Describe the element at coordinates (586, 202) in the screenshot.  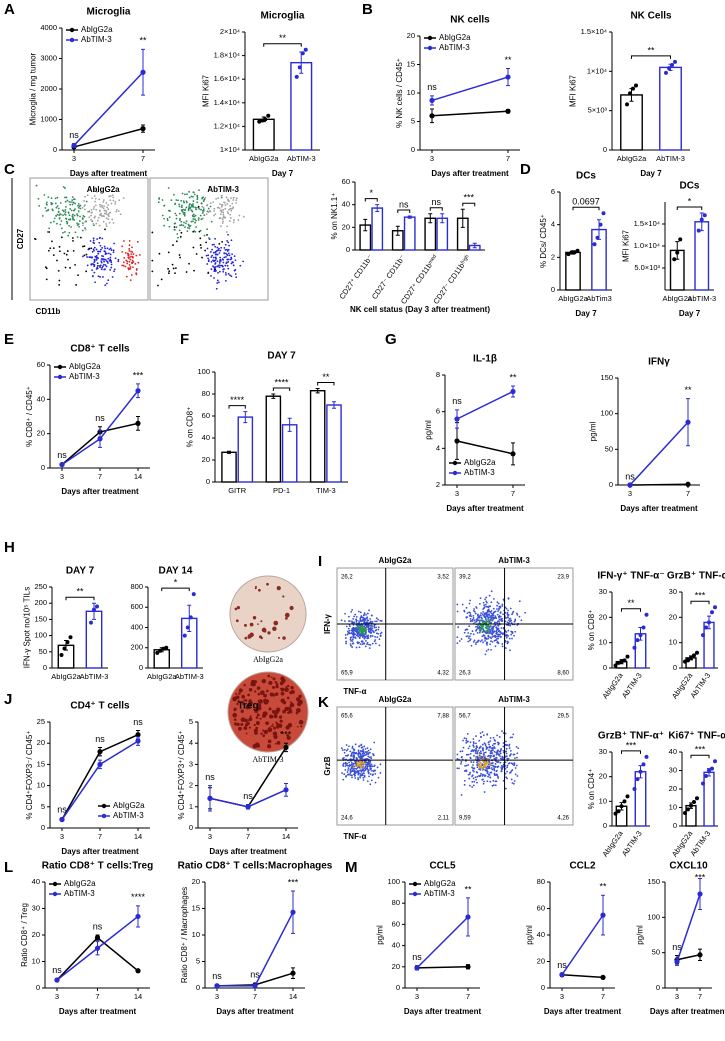
I see `significance-label: 0.0697` at that location.